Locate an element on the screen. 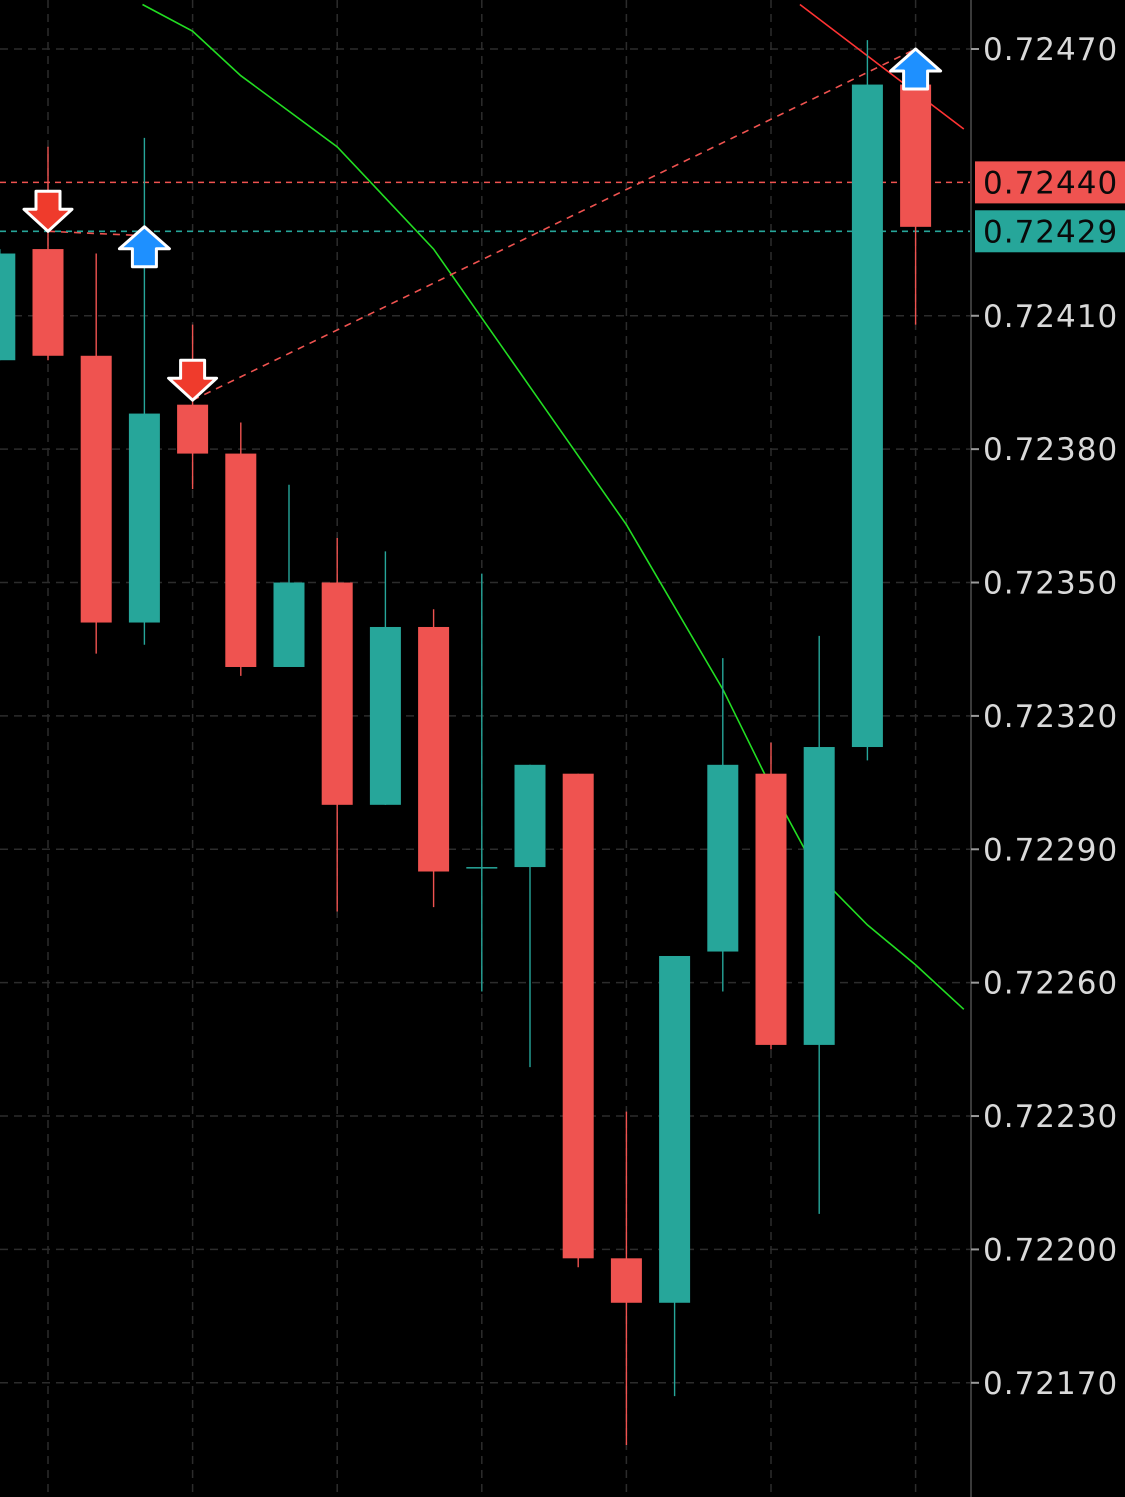 The height and width of the screenshot is (1497, 1125). tick-label-3: 0.72350 is located at coordinates (1050, 584).